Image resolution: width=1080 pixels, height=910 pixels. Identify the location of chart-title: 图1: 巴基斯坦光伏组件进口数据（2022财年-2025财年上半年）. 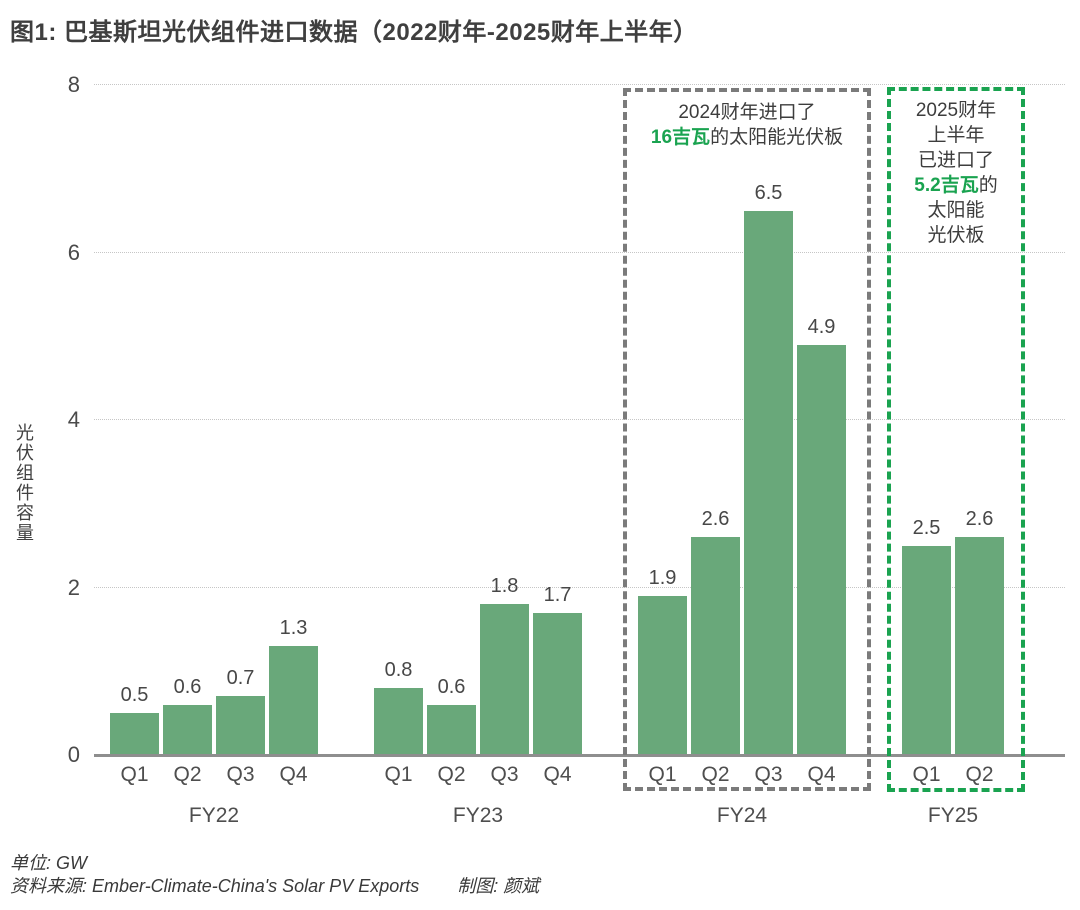
(354, 32).